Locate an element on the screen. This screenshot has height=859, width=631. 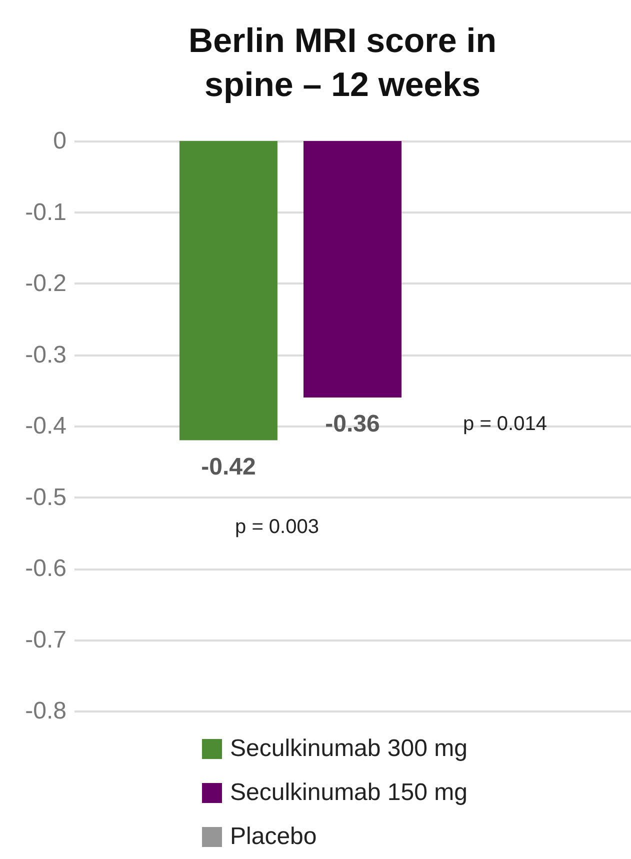
legend-label: Placebo is located at coordinates (273, 836).